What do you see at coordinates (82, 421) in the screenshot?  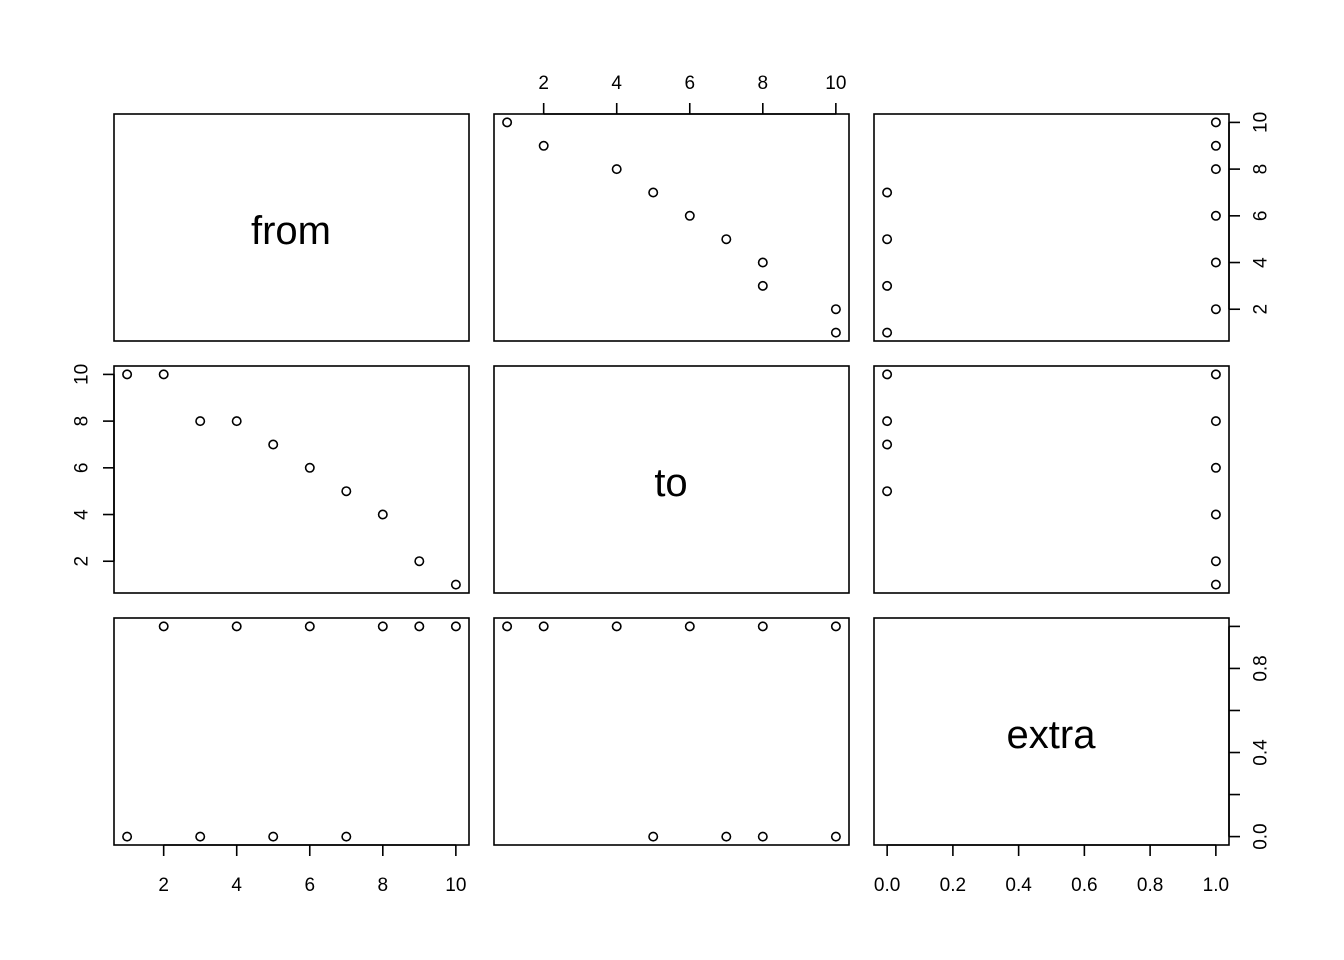 I see `tick-label-left-to-4: 8` at bounding box center [82, 421].